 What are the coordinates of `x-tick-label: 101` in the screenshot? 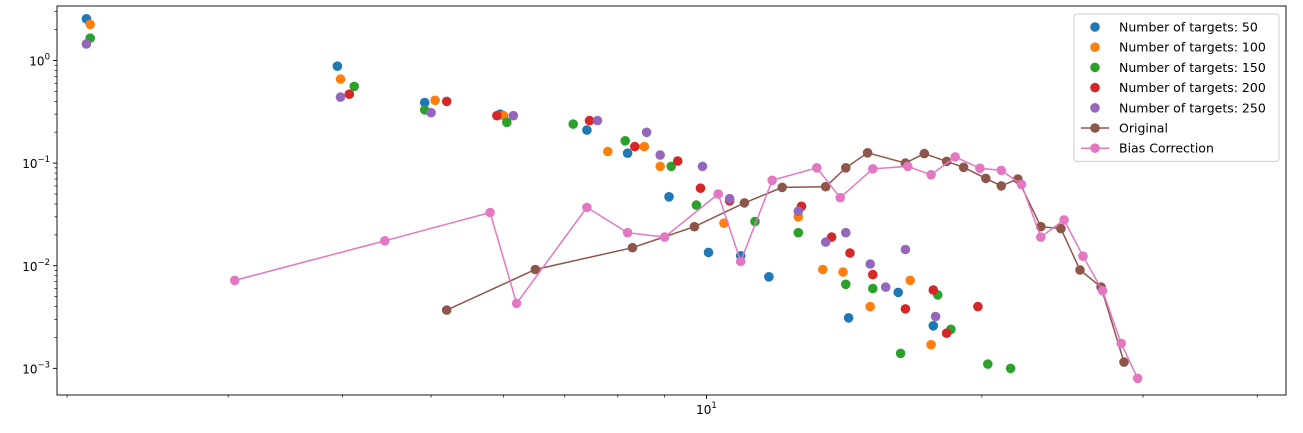 It's located at (706, 409).